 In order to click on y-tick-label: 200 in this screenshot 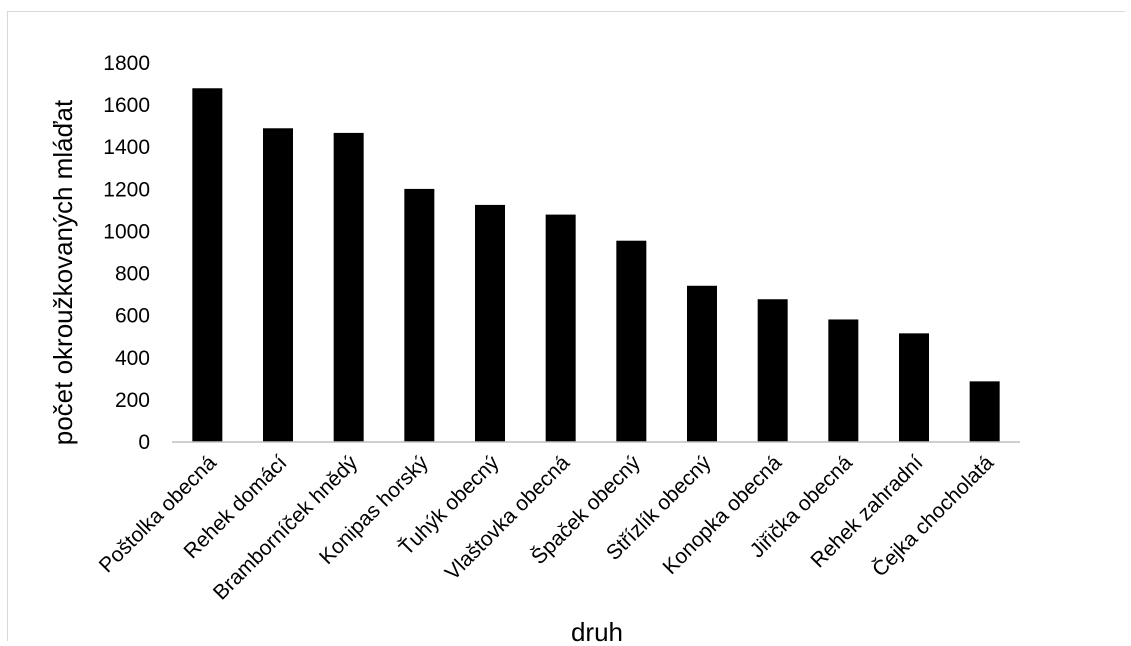, I will do `click(132, 400)`.